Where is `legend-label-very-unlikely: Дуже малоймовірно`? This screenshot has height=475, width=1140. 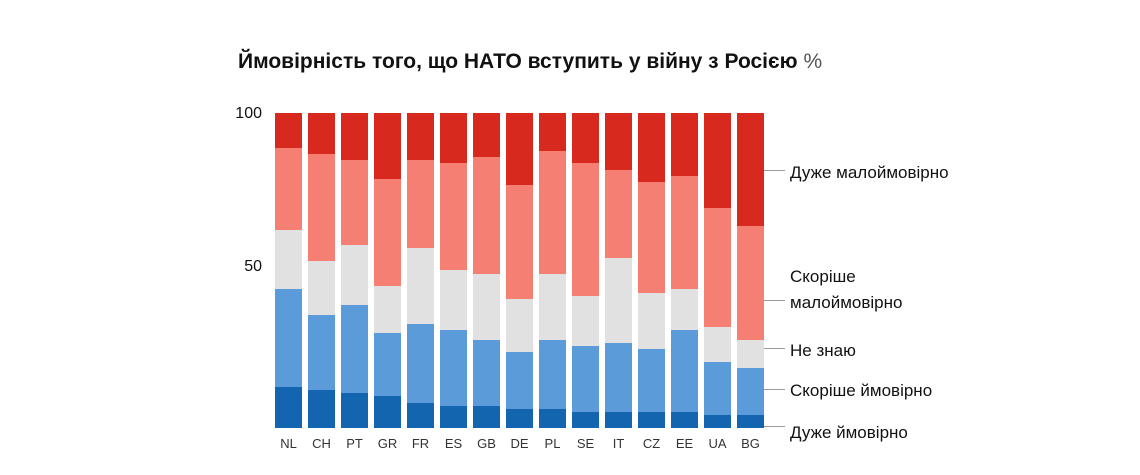
legend-label-very-unlikely: Дуже малоймовірно is located at coordinates (869, 172).